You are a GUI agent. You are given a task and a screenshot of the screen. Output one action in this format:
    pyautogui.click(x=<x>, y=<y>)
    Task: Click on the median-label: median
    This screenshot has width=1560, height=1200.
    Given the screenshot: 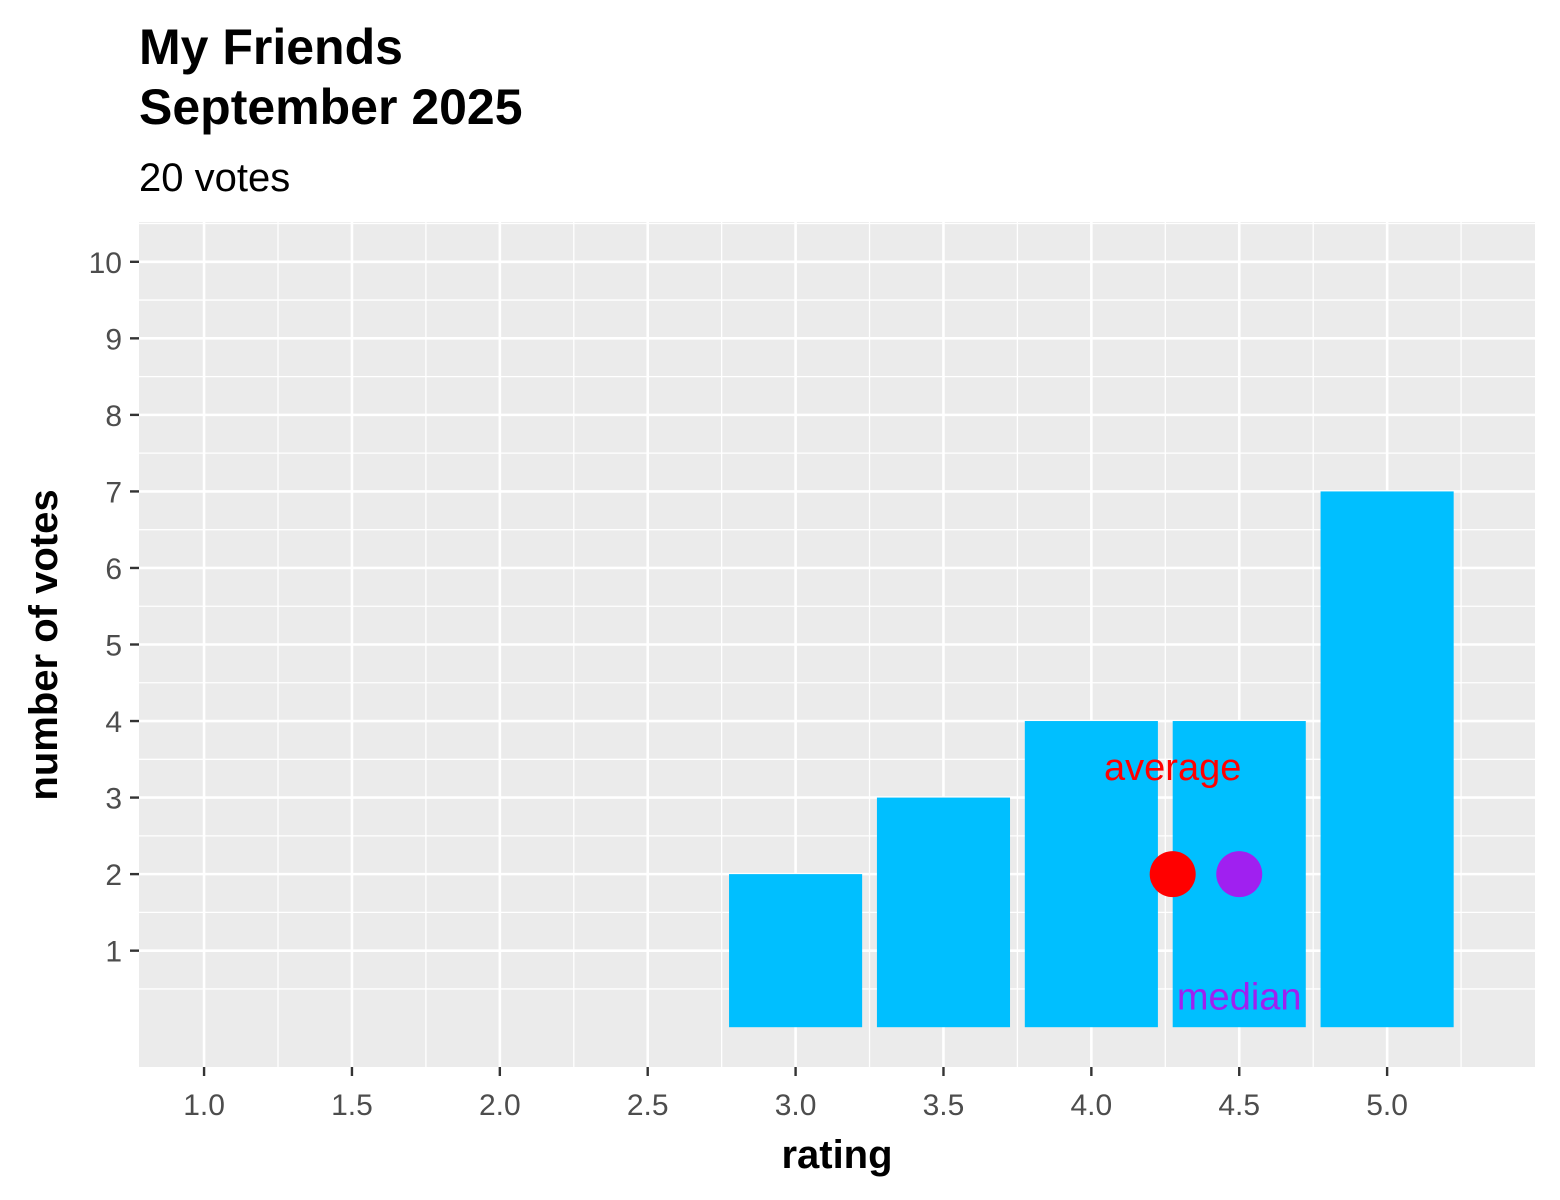 What is the action you would take?
    pyautogui.click(x=1239, y=998)
    